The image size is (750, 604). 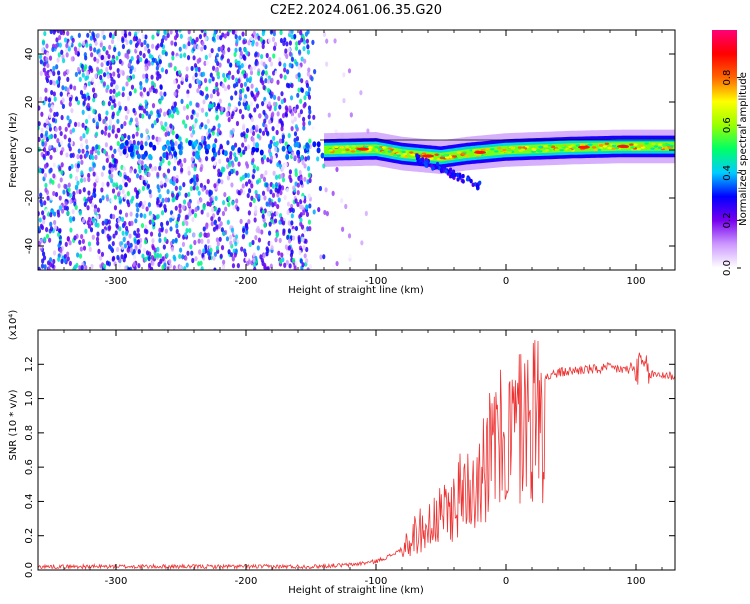 What do you see at coordinates (437, 164) in the screenshot?
I see `signal-tail-cell` at bounding box center [437, 164].